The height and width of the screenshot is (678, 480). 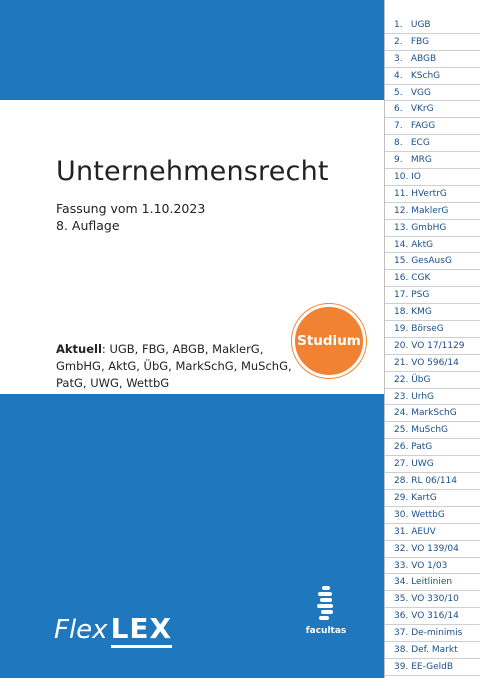 What do you see at coordinates (432, 110) in the screenshot?
I see `register-tab: 6. VKrG` at bounding box center [432, 110].